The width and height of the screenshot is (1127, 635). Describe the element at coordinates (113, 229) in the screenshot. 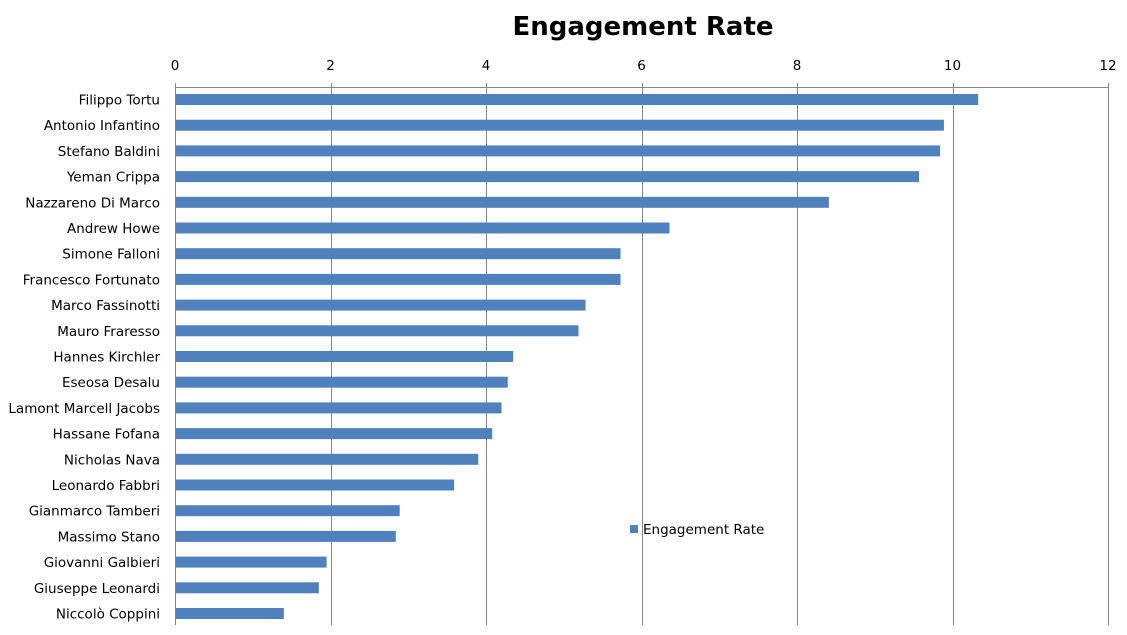

I see `category-label: Andrew Howe` at that location.